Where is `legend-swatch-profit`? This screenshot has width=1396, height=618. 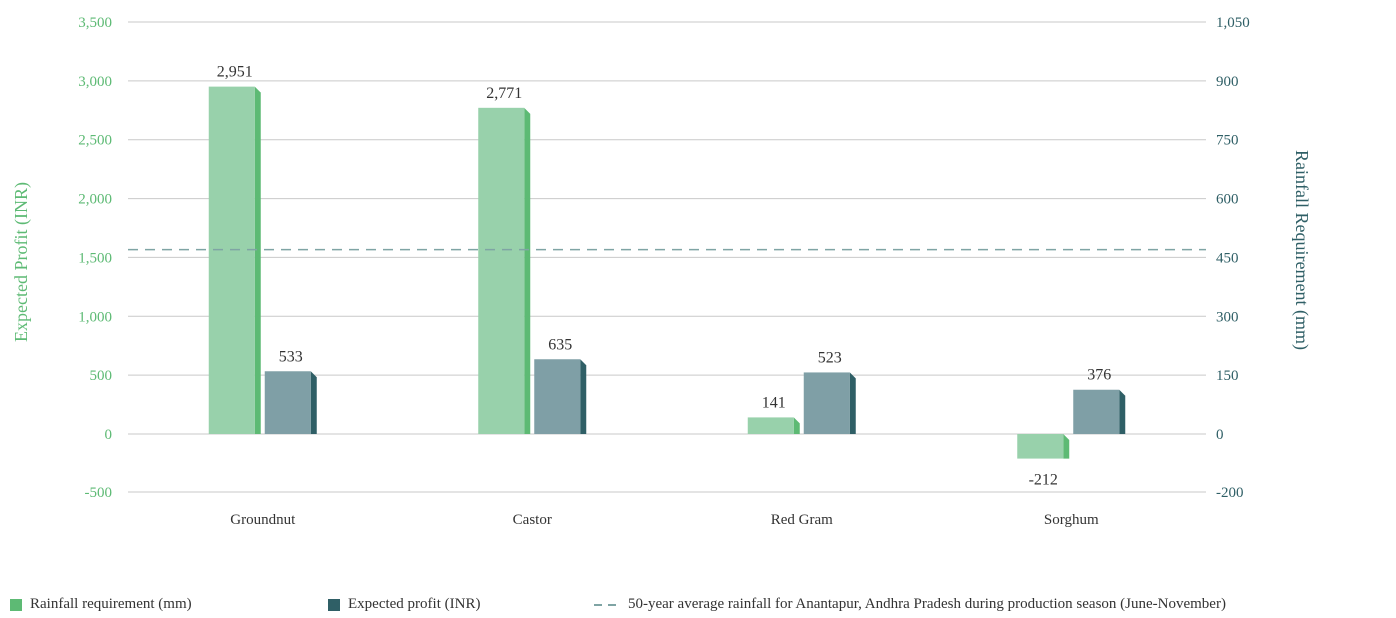 legend-swatch-profit is located at coordinates (334, 604).